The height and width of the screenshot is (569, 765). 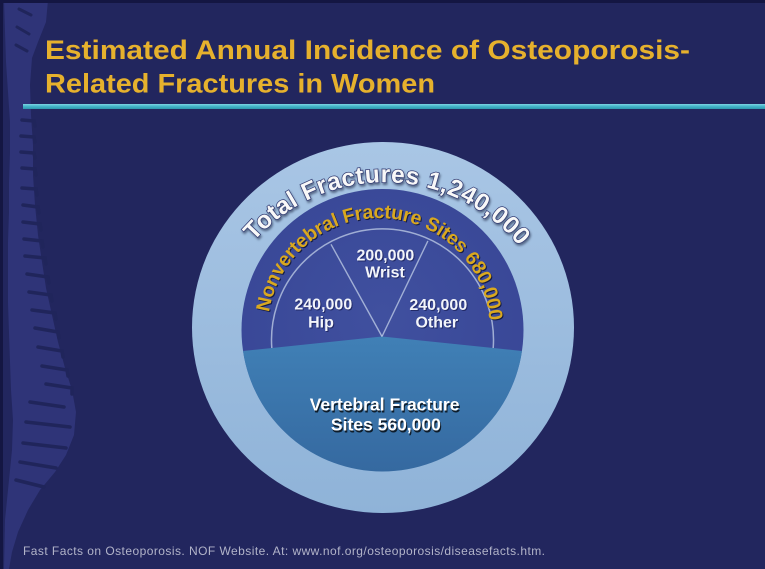 I want to click on svg-text: Related Fractures in Women, so click(x=240, y=84).